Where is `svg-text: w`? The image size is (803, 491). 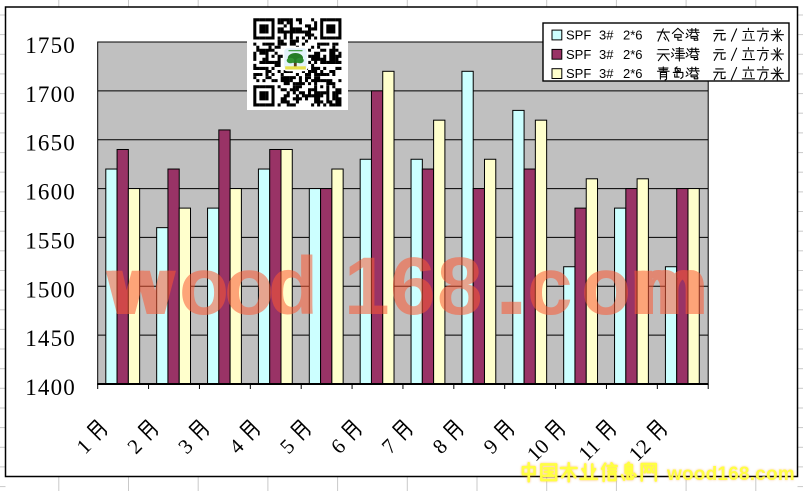 svg-text: w is located at coordinates (143, 286).